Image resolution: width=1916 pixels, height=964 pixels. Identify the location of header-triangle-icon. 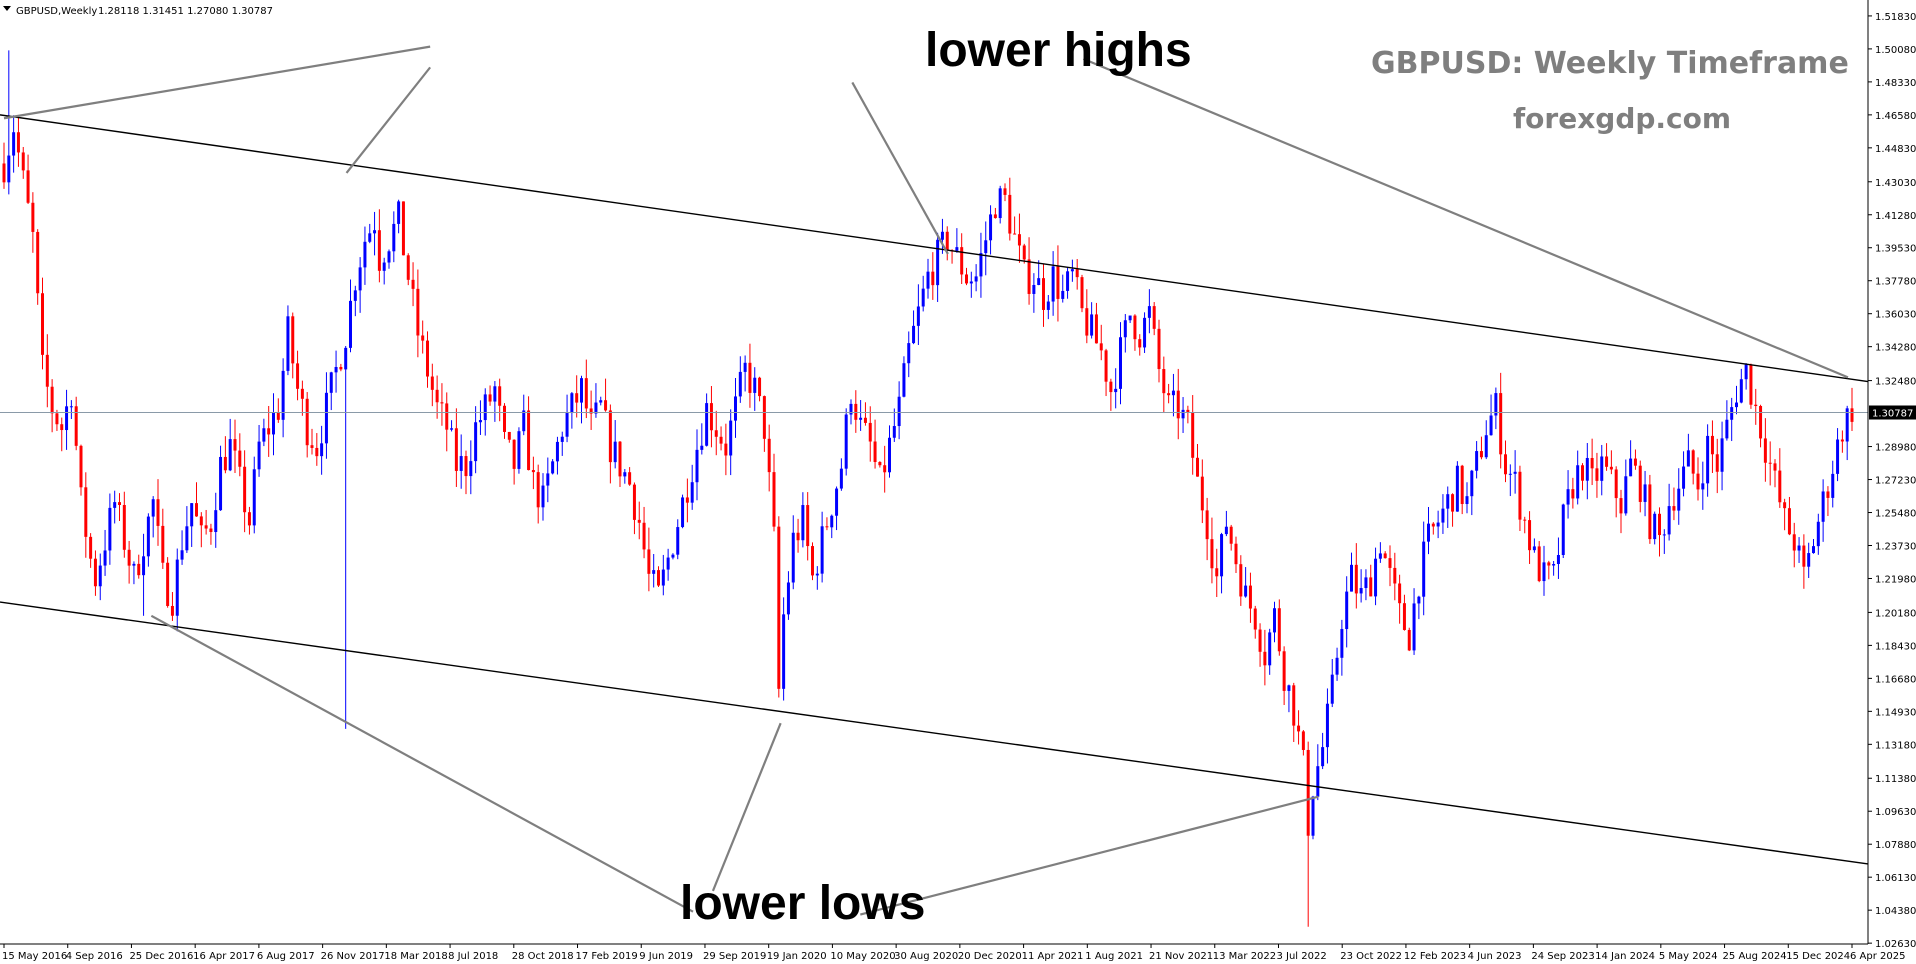
(7, 8).